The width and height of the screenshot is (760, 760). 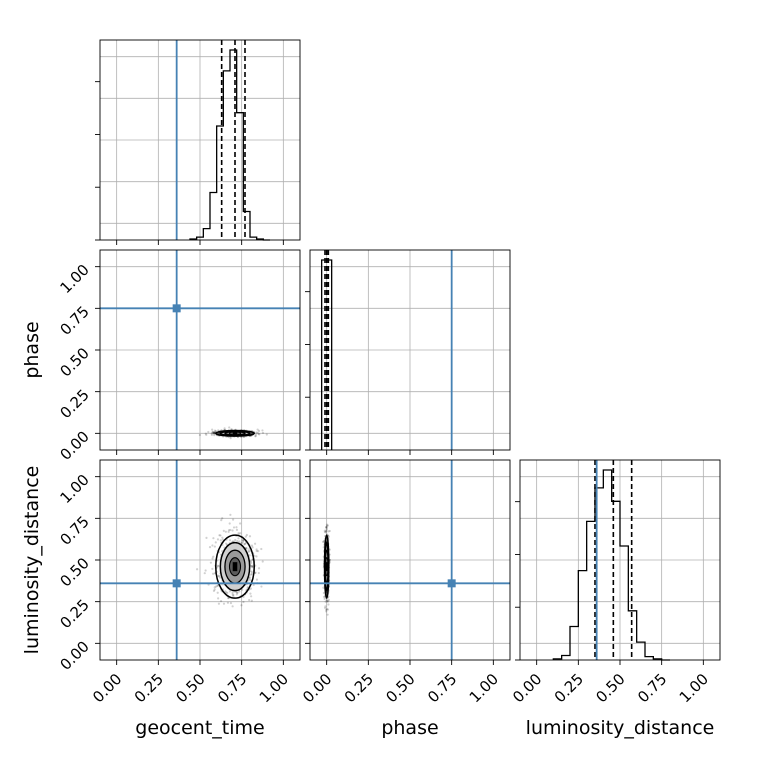 I want to click on panel-2d-phase-vs-luminosity-distance-density-peak, so click(x=326, y=567).